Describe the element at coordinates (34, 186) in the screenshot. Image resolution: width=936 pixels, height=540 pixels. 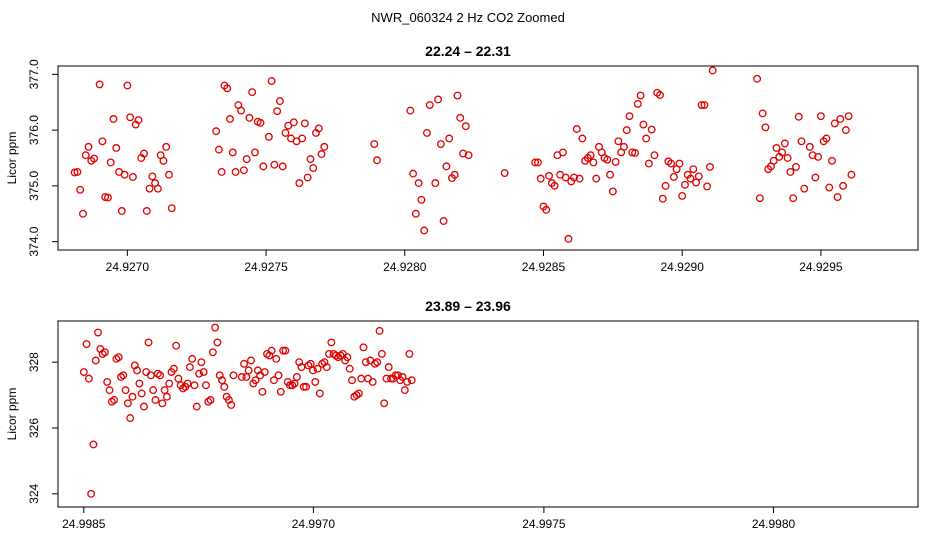
I see `y-tick-label: 375.0` at that location.